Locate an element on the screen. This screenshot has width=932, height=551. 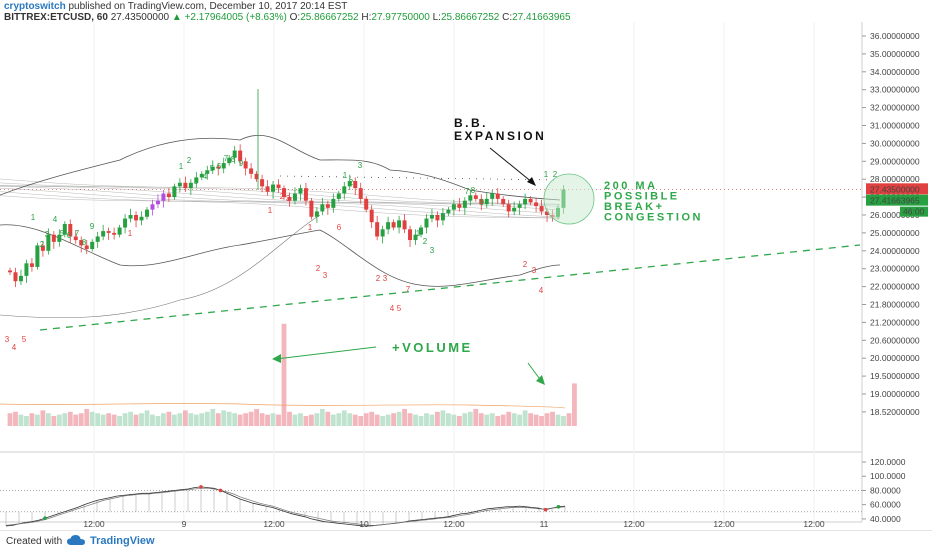
bb-lower-outer is located at coordinates (160, 266).